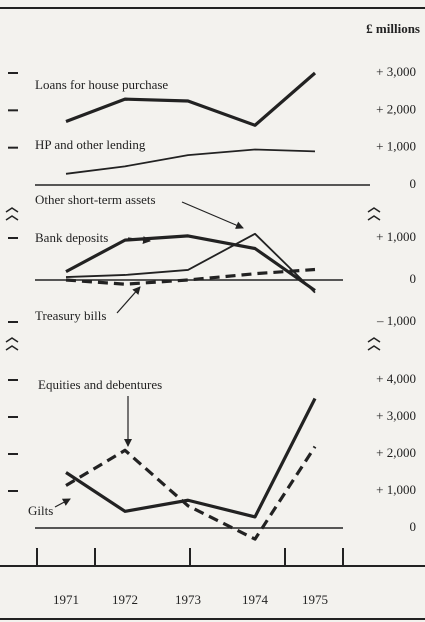  I want to click on series-label: Loans for house purchase, so click(101, 84).